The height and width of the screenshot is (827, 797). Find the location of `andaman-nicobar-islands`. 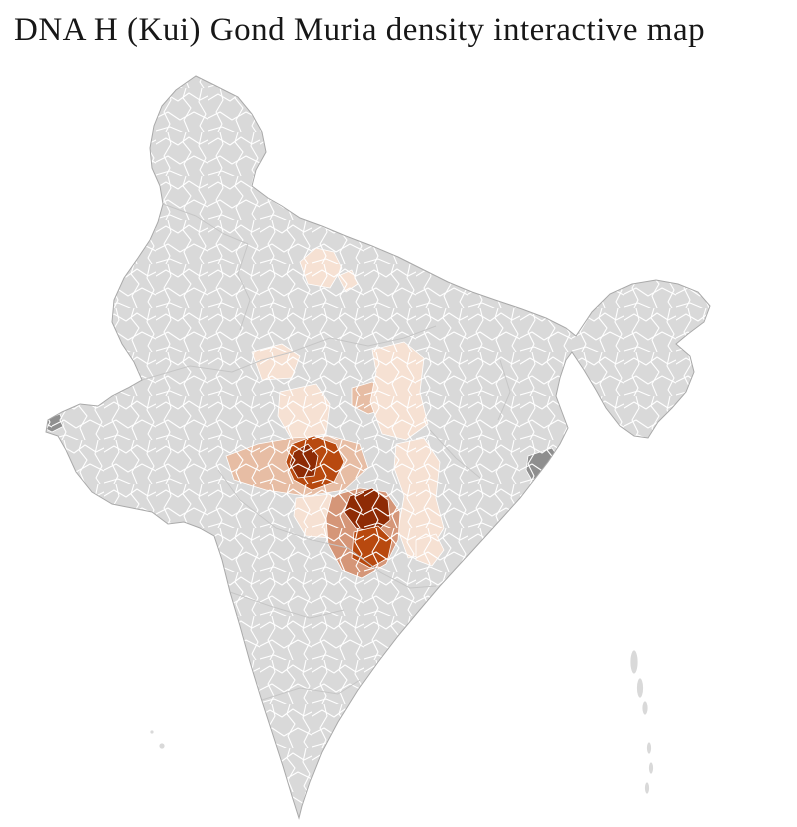

andaman-nicobar-islands is located at coordinates (641, 722).